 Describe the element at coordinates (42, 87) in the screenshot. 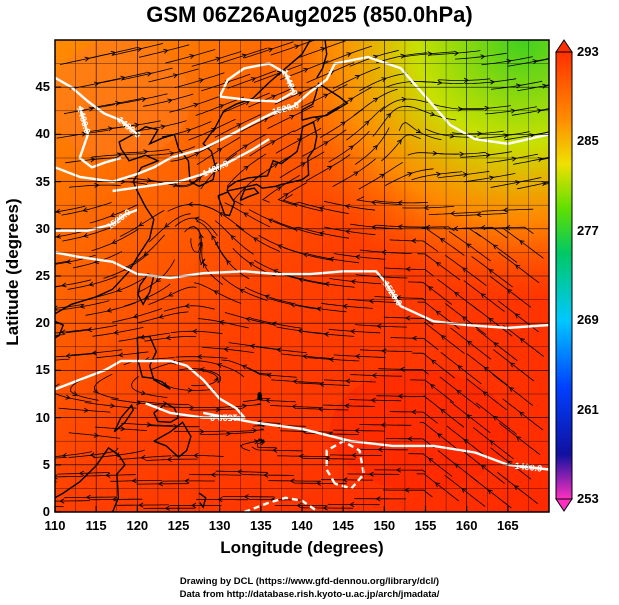

I see `y-tick-label: 45` at that location.